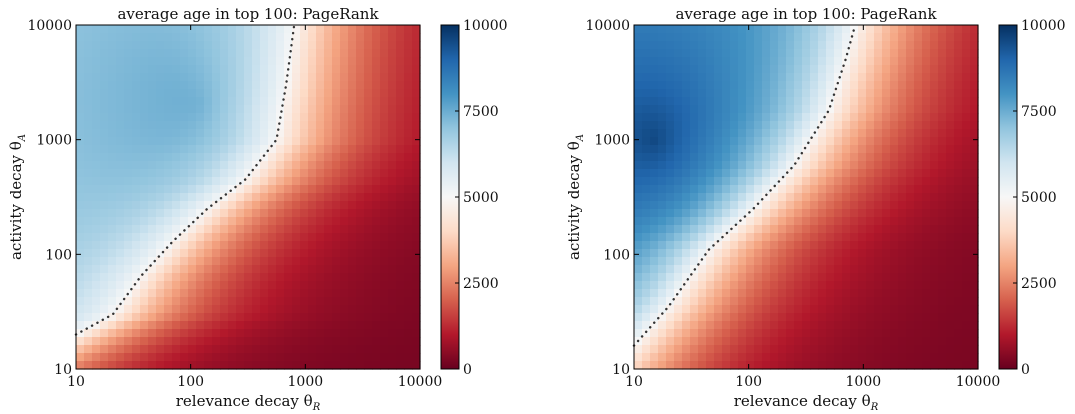  Describe the element at coordinates (607, 26) in the screenshot. I see `y-tick-label: 10000` at that location.